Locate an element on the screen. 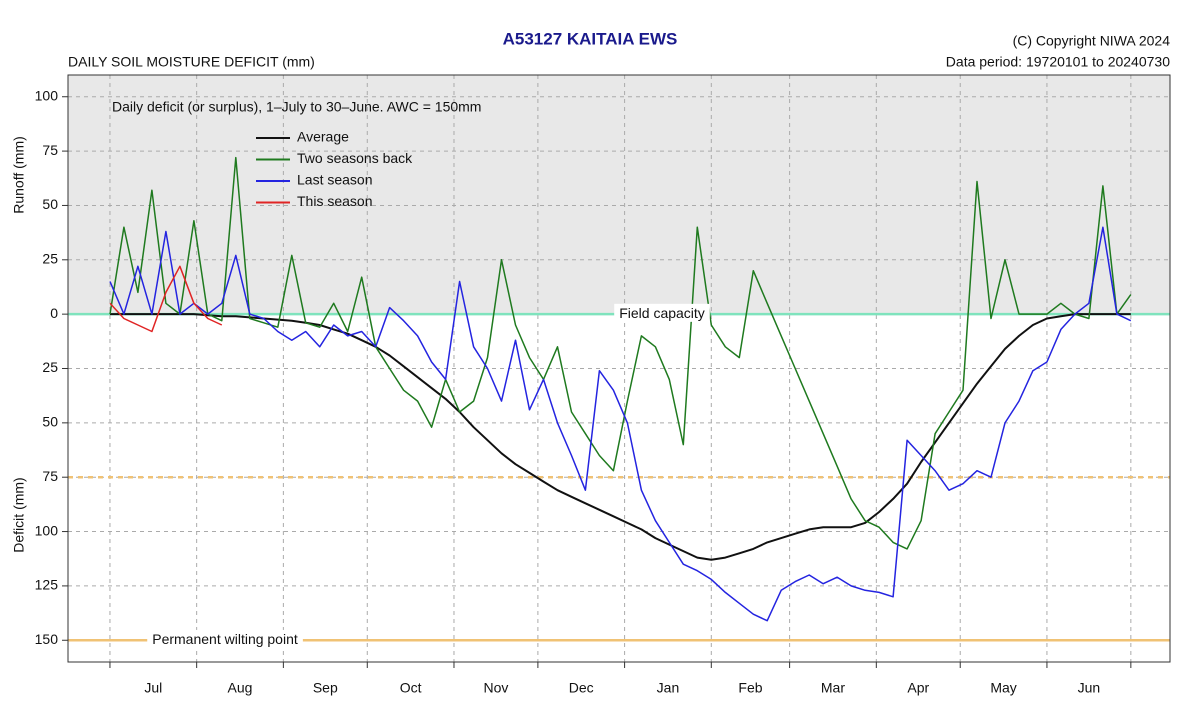 This screenshot has width=1200, height=718. legend-label: Average is located at coordinates (323, 137).